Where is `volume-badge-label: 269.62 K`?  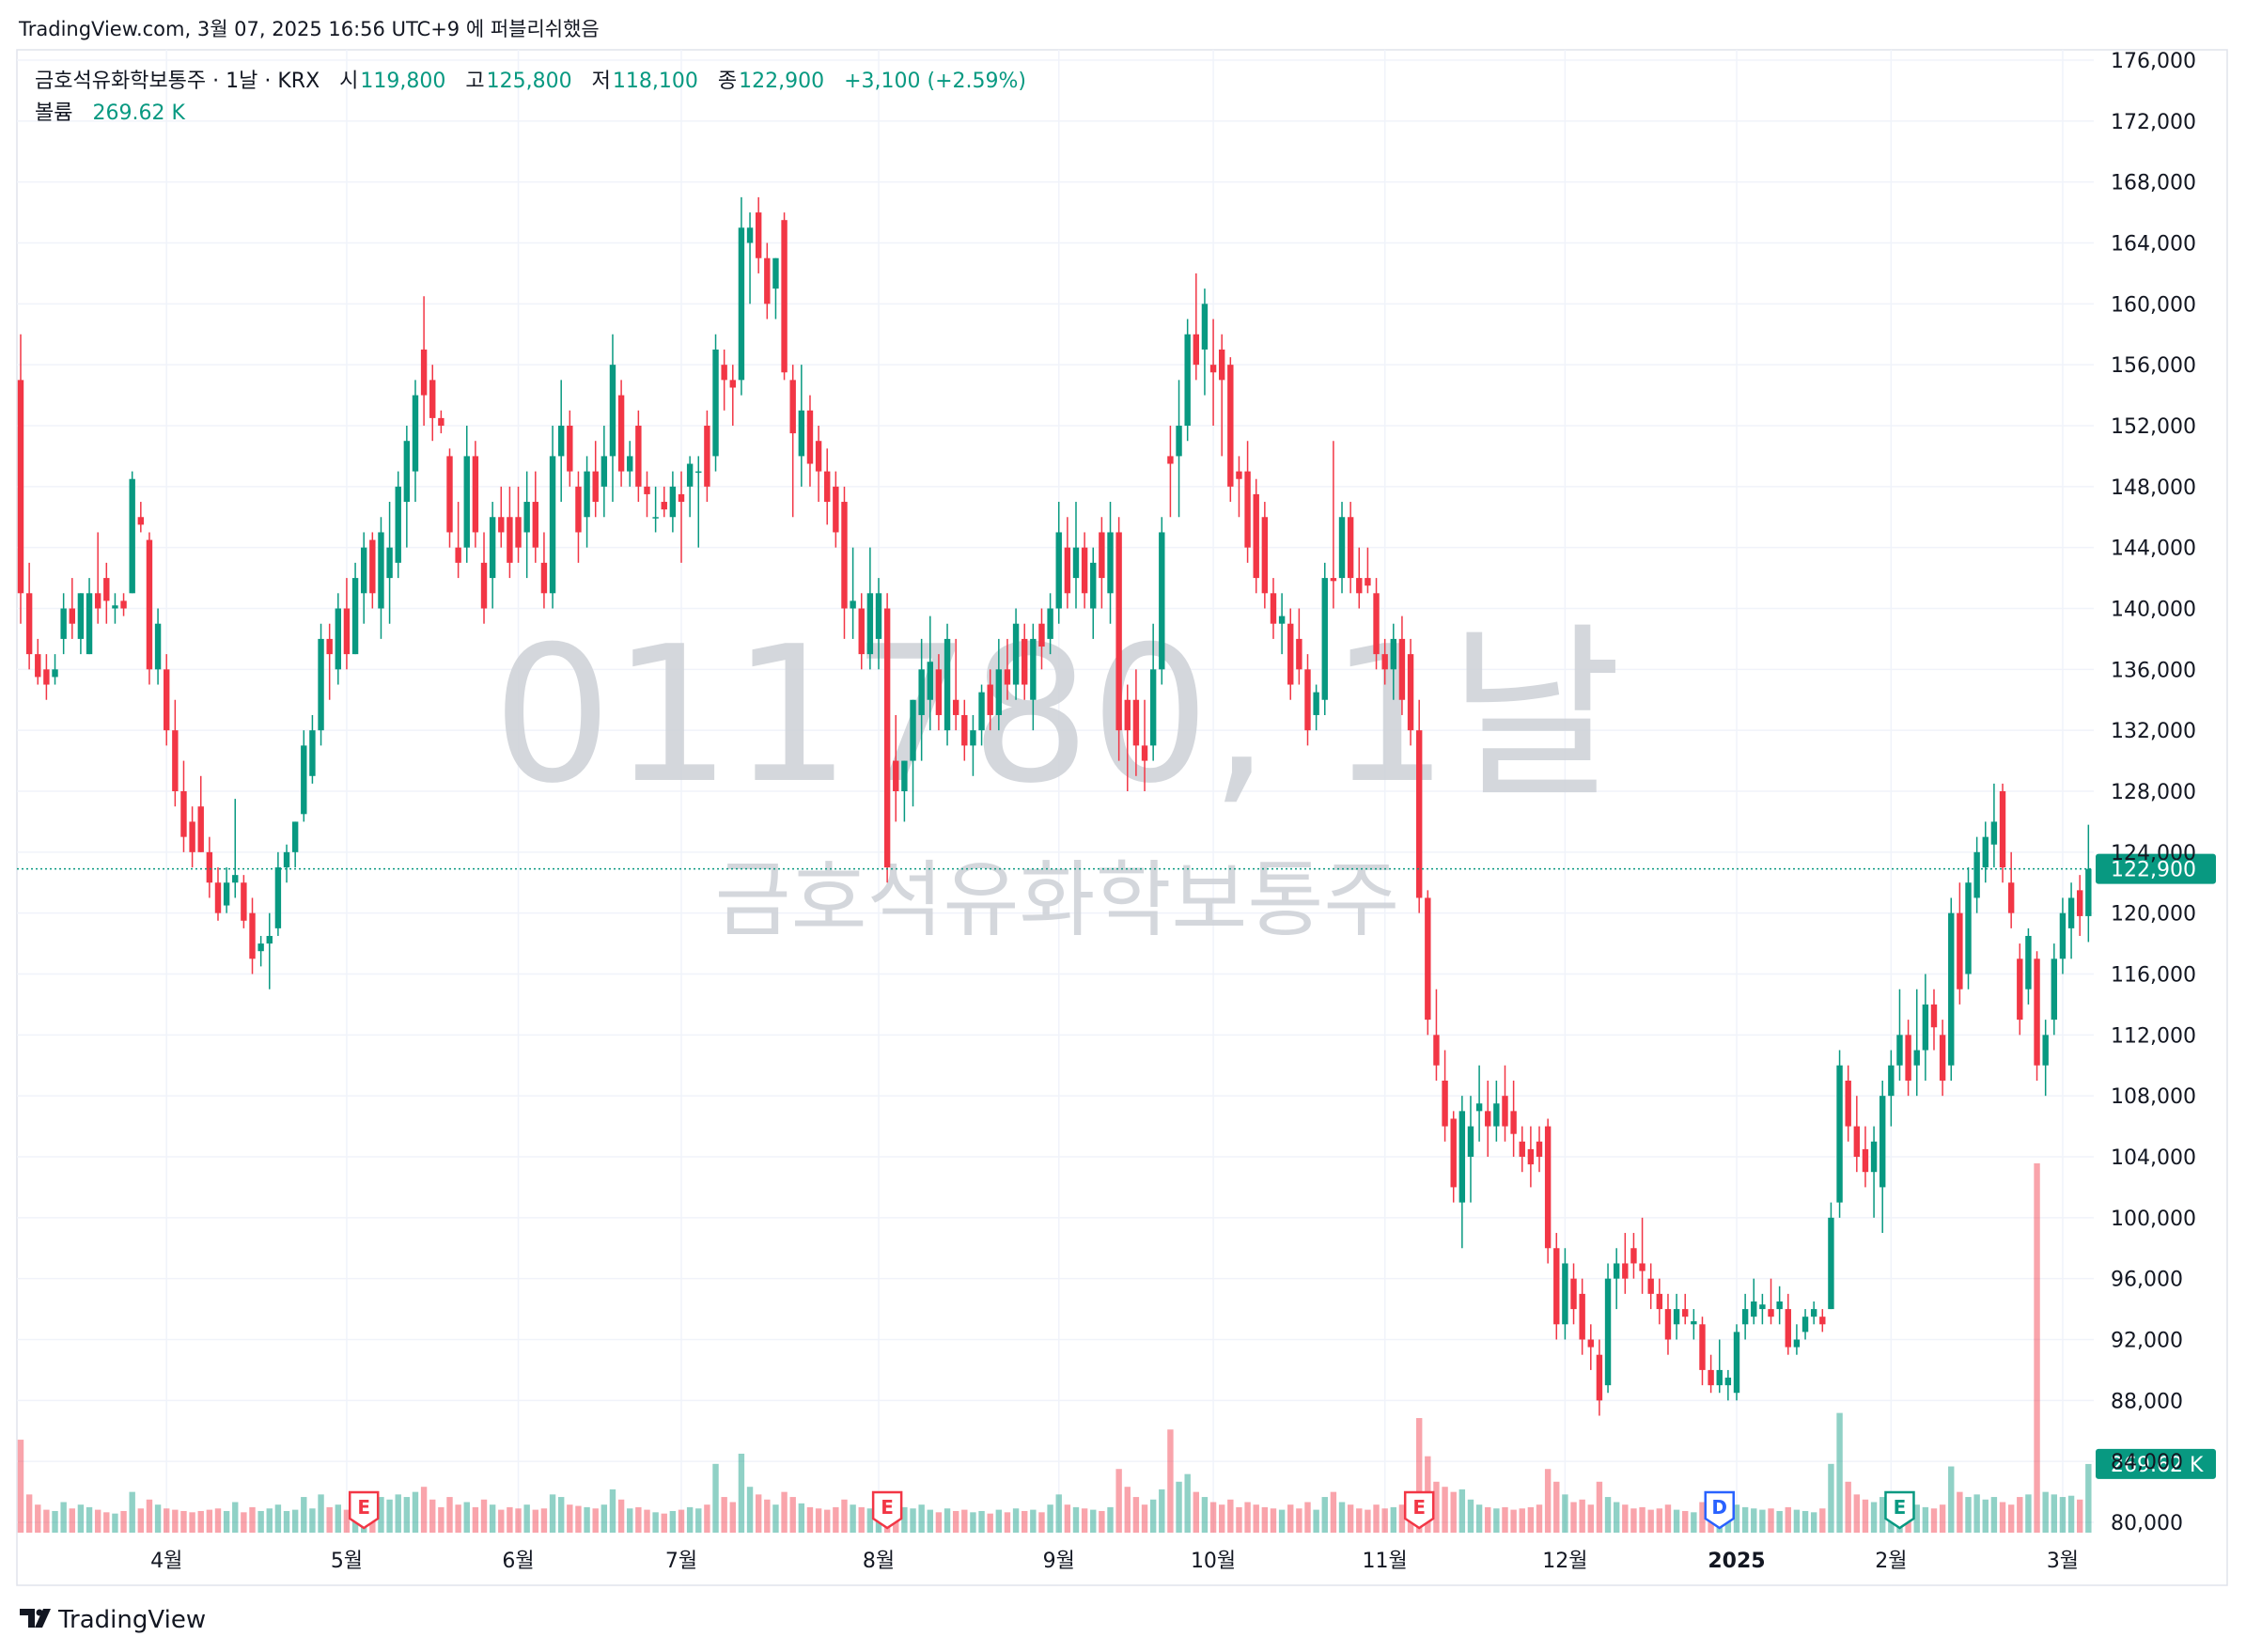
volume-badge-label: 269.62 K is located at coordinates (2157, 1465).